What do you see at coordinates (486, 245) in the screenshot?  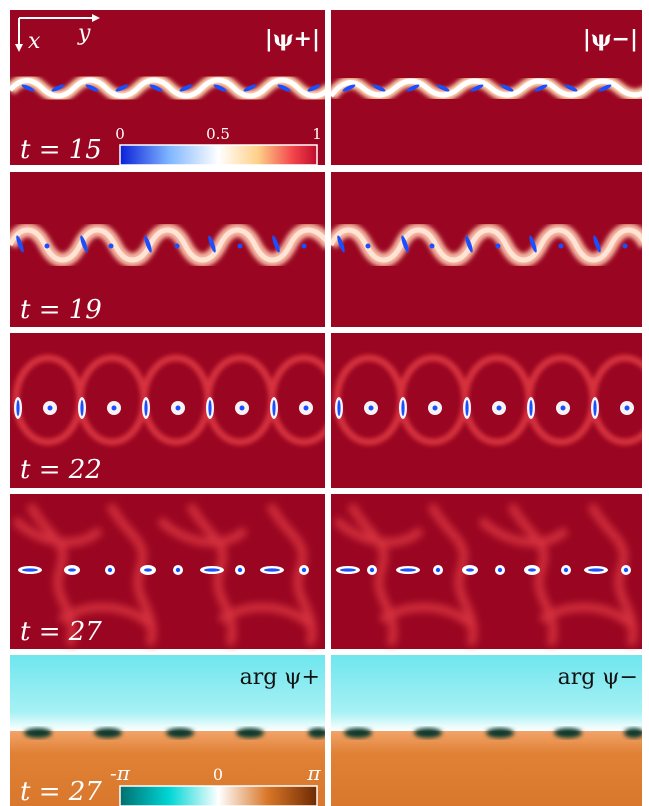 I see `snake-r2-right` at bounding box center [486, 245].